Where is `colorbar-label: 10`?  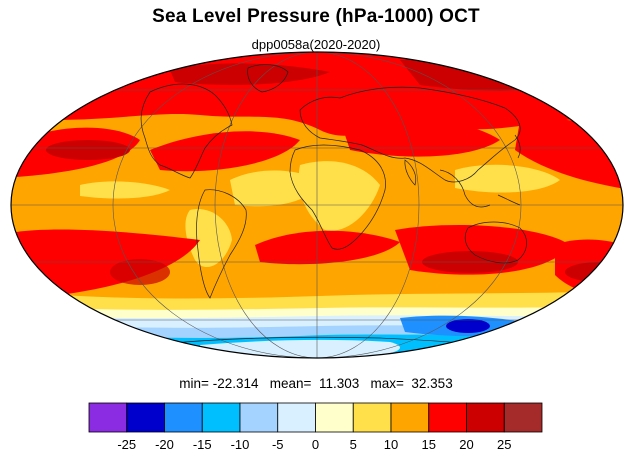 colorbar-label: 10 is located at coordinates (391, 444).